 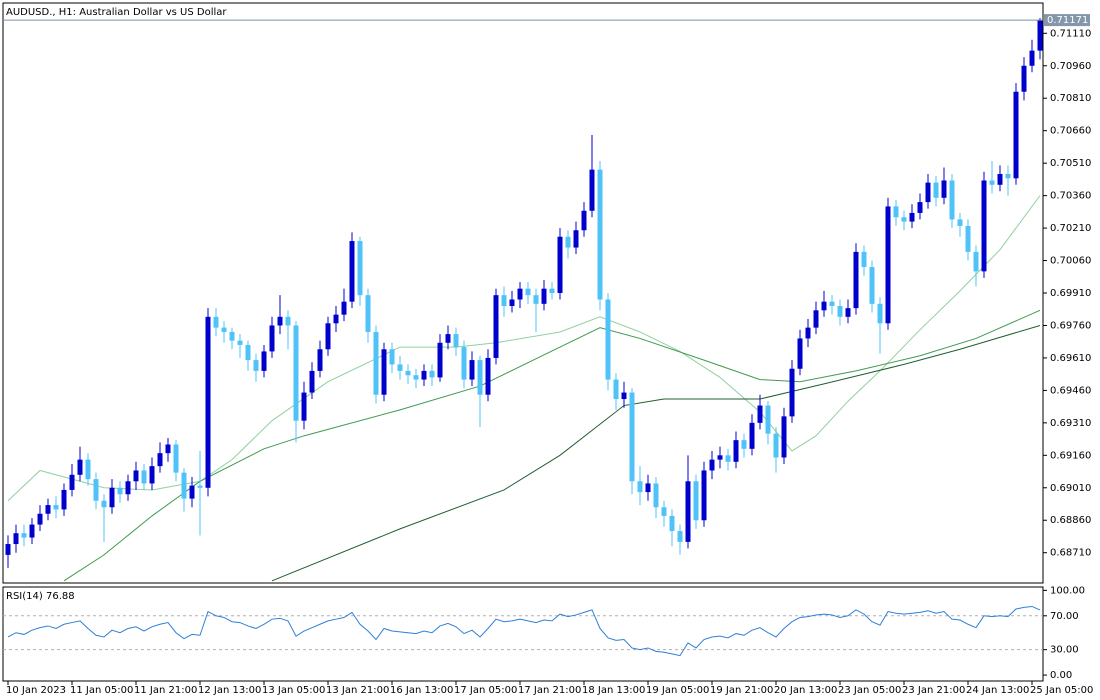 I want to click on y-tick-label: 0.70510, so click(x=1070, y=163).